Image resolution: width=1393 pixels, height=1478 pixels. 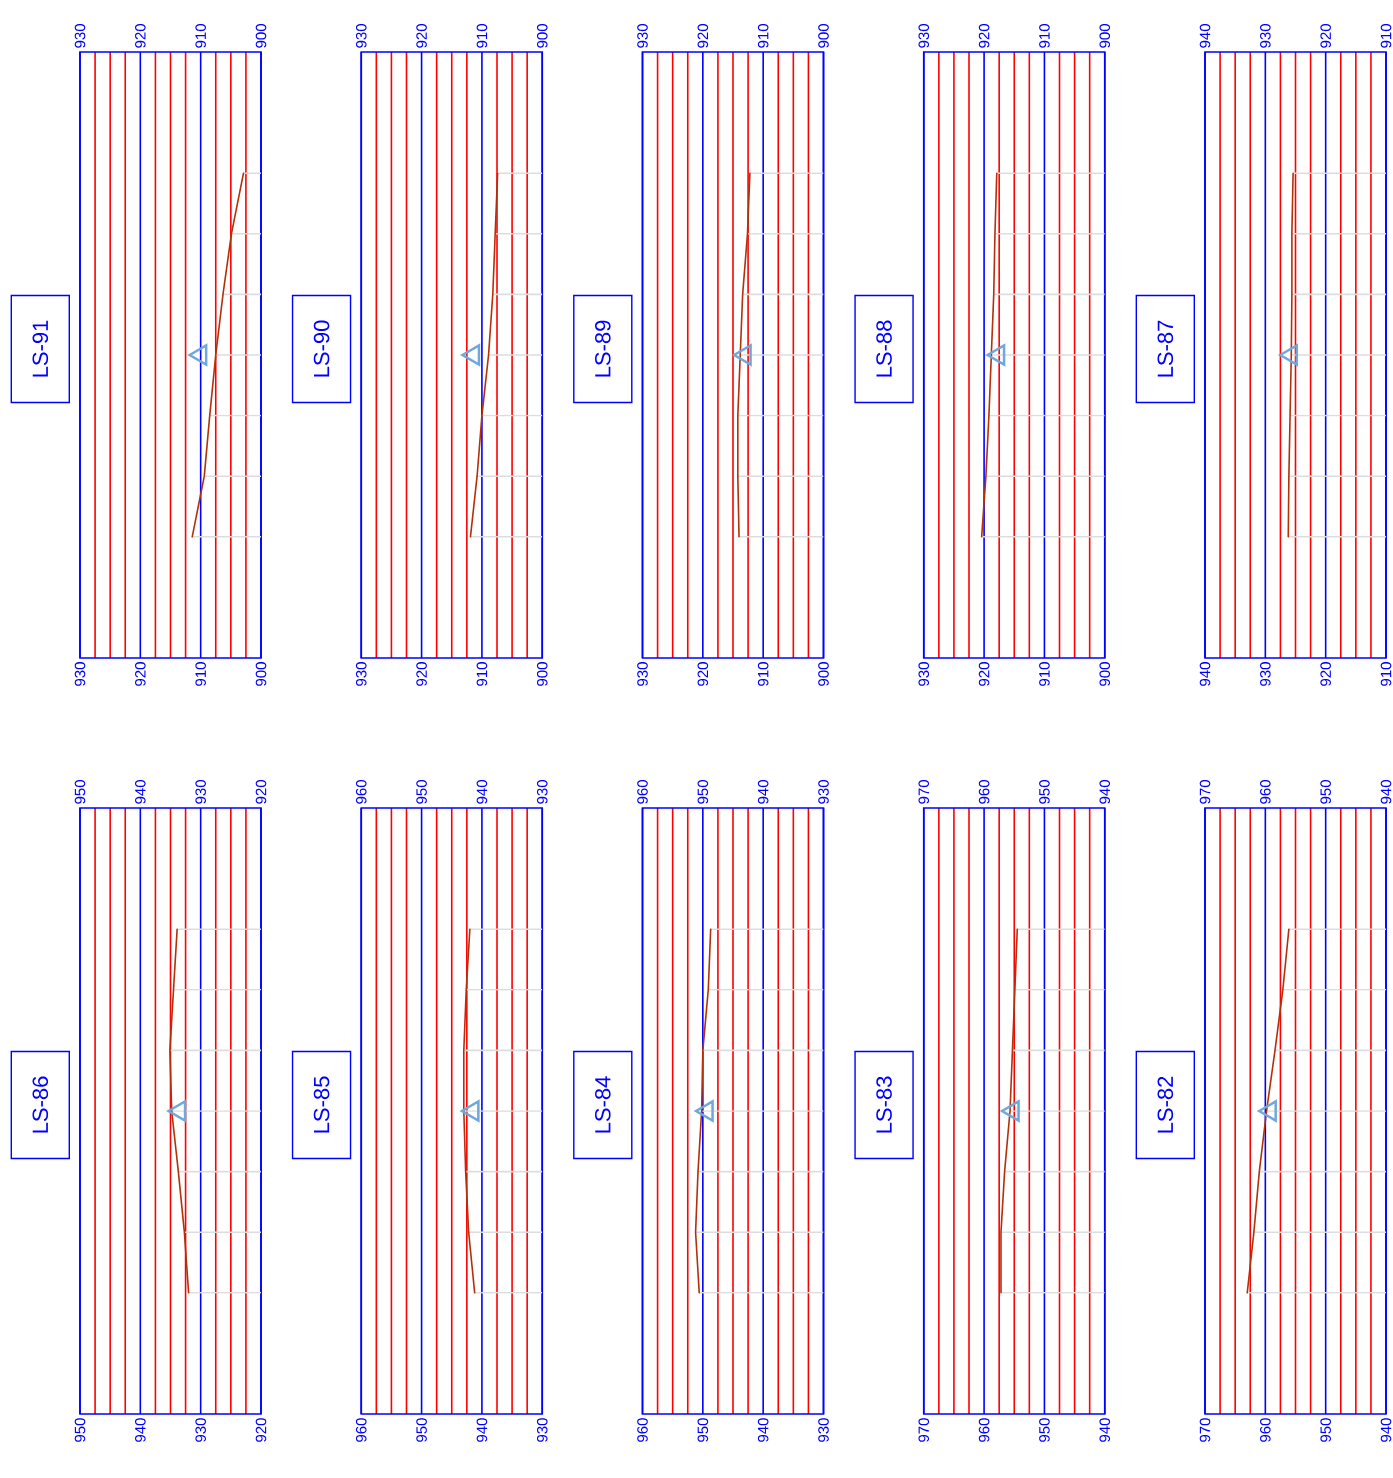 What do you see at coordinates (884, 348) in the screenshot?
I see `text: LS-88` at bounding box center [884, 348].